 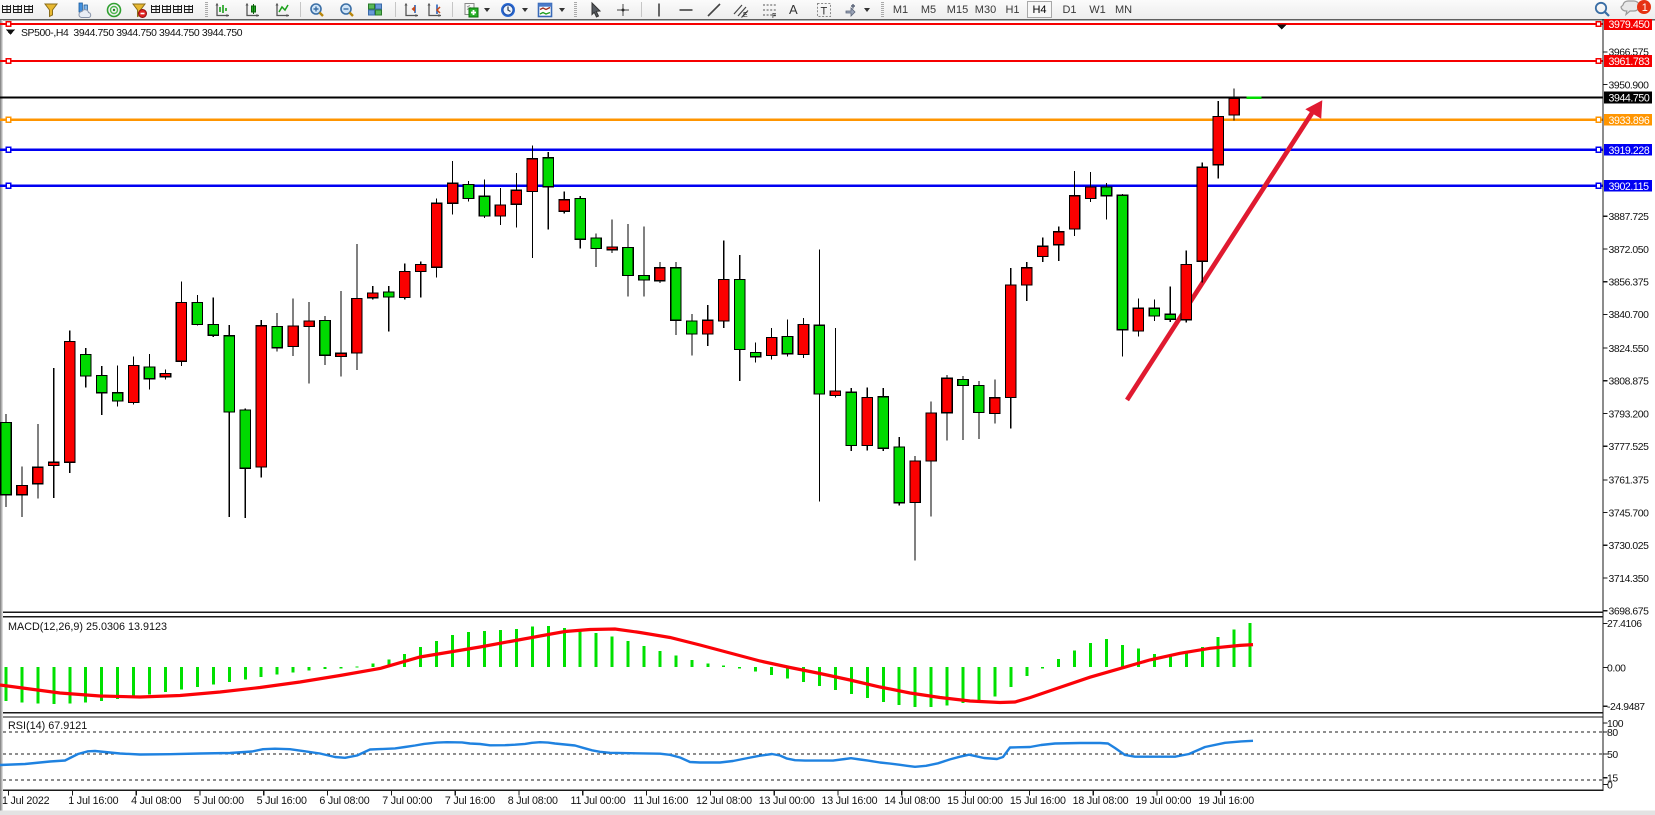 I want to click on svg-text: 3902.115, so click(x=1629, y=187).